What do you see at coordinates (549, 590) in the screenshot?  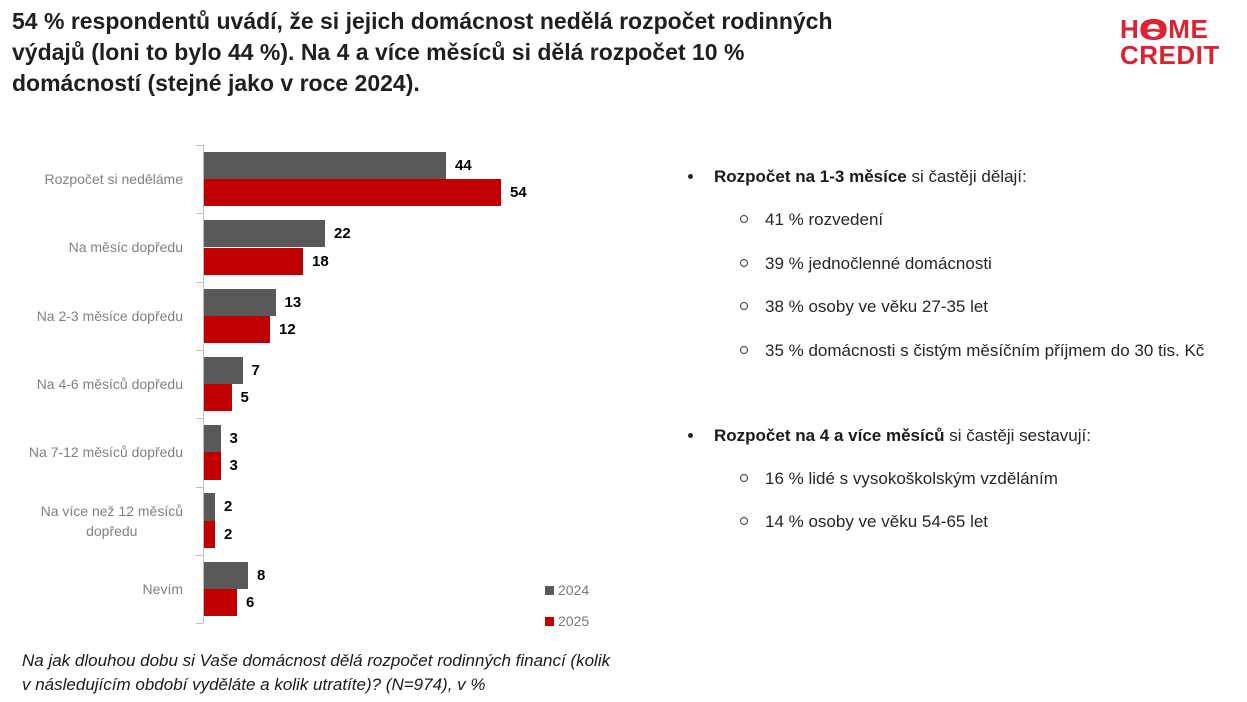 I see `legend-swatch-2024` at bounding box center [549, 590].